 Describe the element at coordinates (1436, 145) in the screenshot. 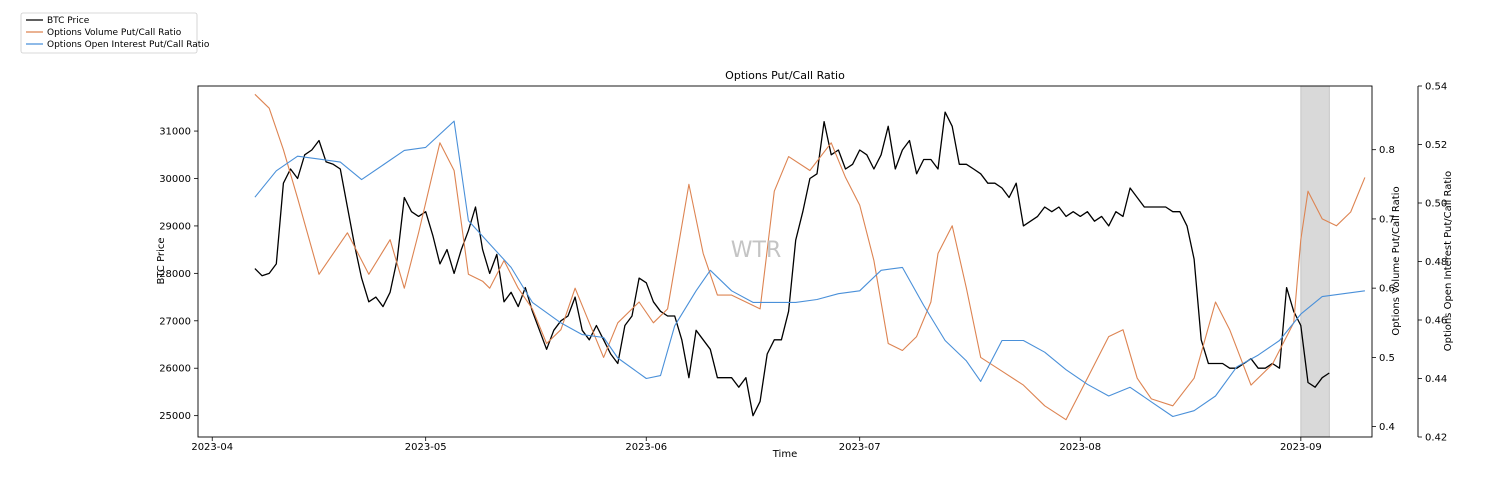

I see `right2-tick-label-5: 0.52` at that location.